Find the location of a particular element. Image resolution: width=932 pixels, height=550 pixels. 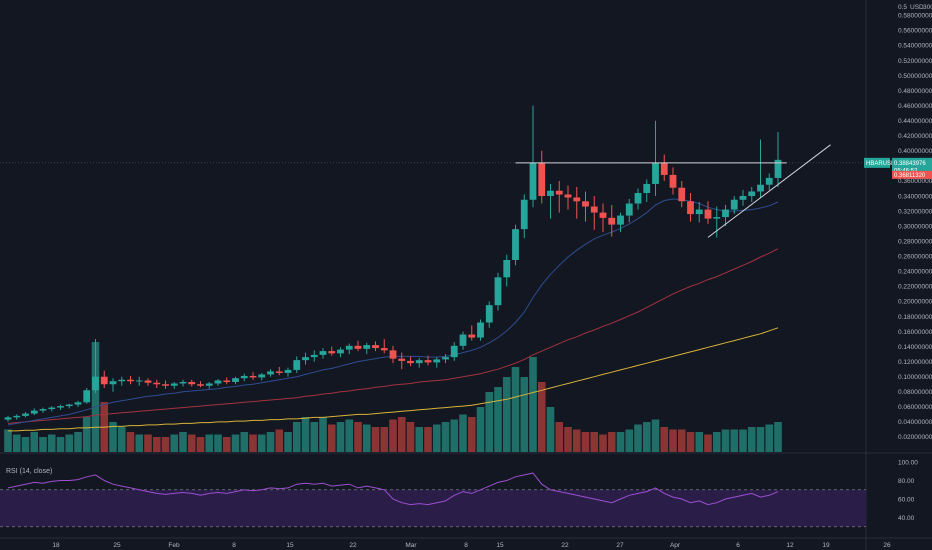

last-price-tag is located at coordinates (912, 166).